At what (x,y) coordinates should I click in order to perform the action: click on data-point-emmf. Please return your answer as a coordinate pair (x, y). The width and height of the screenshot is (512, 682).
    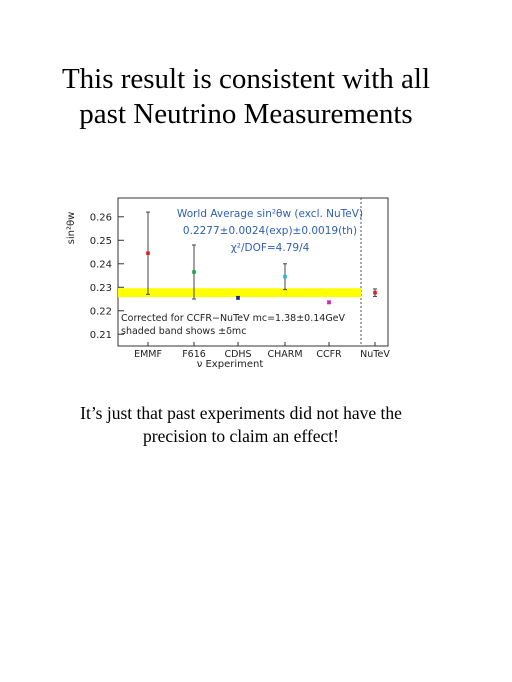
    Looking at the image, I should click on (148, 253).